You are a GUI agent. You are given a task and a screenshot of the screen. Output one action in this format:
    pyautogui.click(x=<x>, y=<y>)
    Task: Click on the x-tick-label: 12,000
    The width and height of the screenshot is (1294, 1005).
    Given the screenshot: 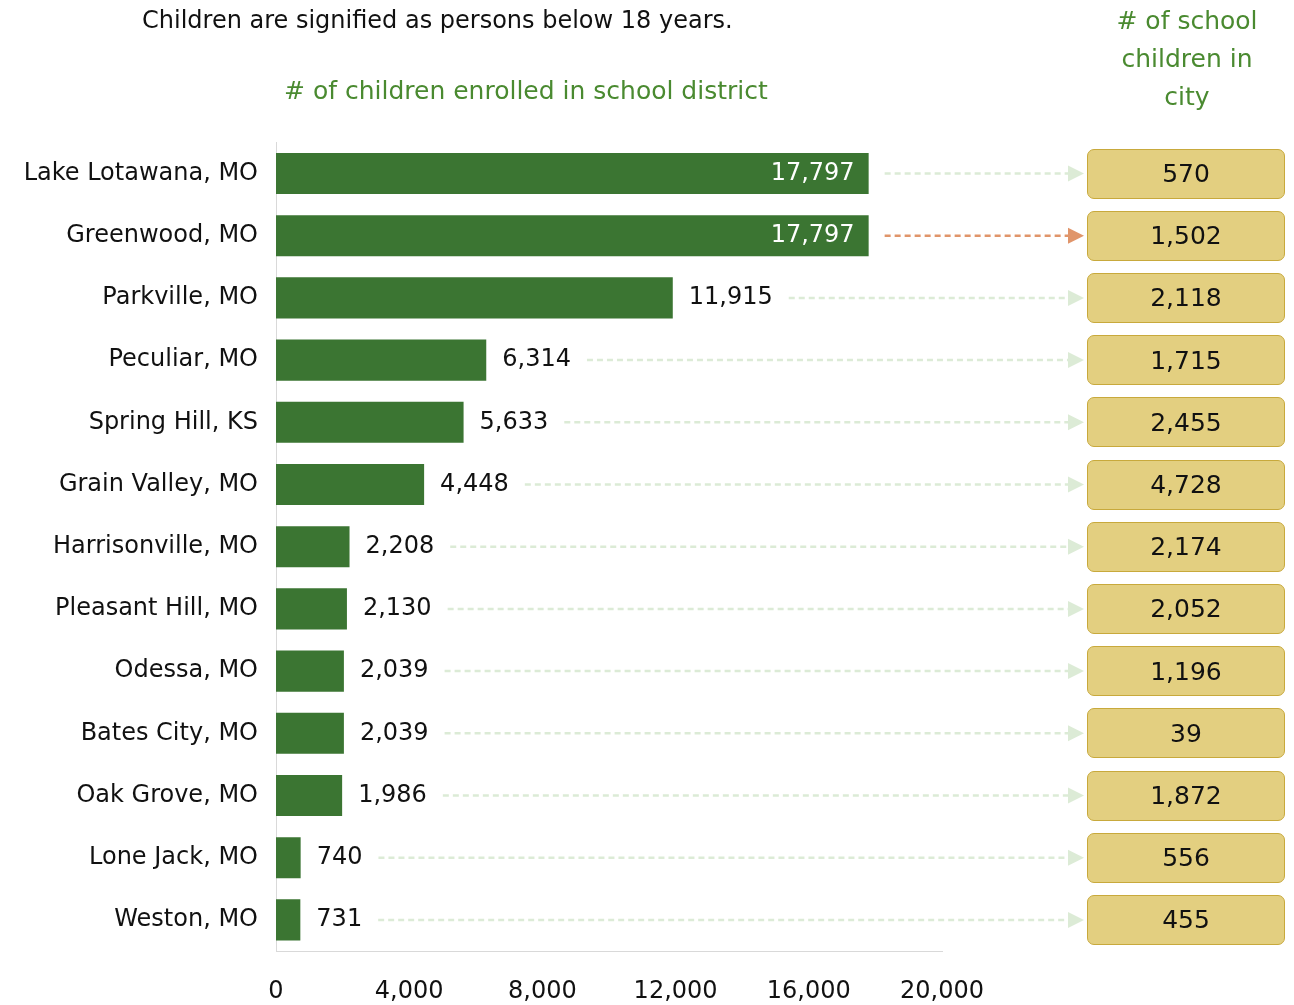 What is the action you would take?
    pyautogui.click(x=675, y=989)
    